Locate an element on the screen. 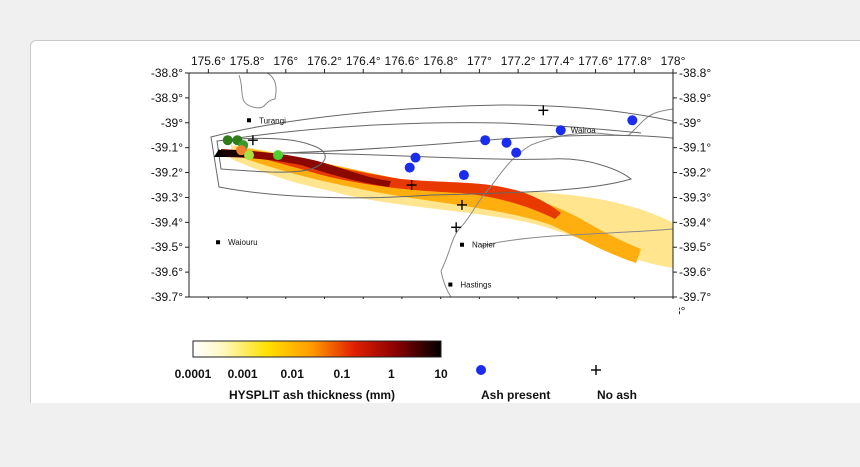  town-label: Wairoa is located at coordinates (584, 130).